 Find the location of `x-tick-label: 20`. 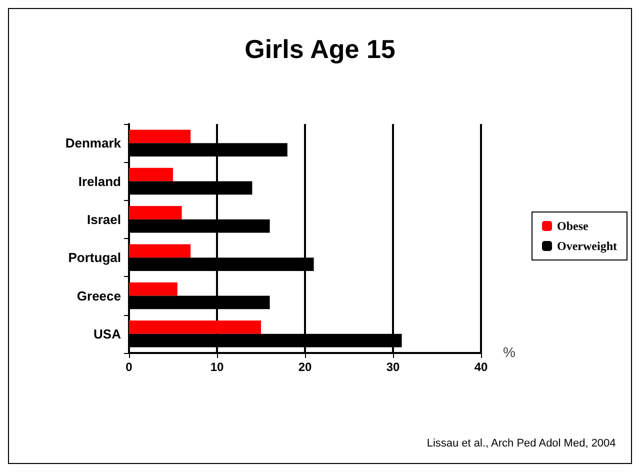

x-tick-label: 20 is located at coordinates (305, 367).